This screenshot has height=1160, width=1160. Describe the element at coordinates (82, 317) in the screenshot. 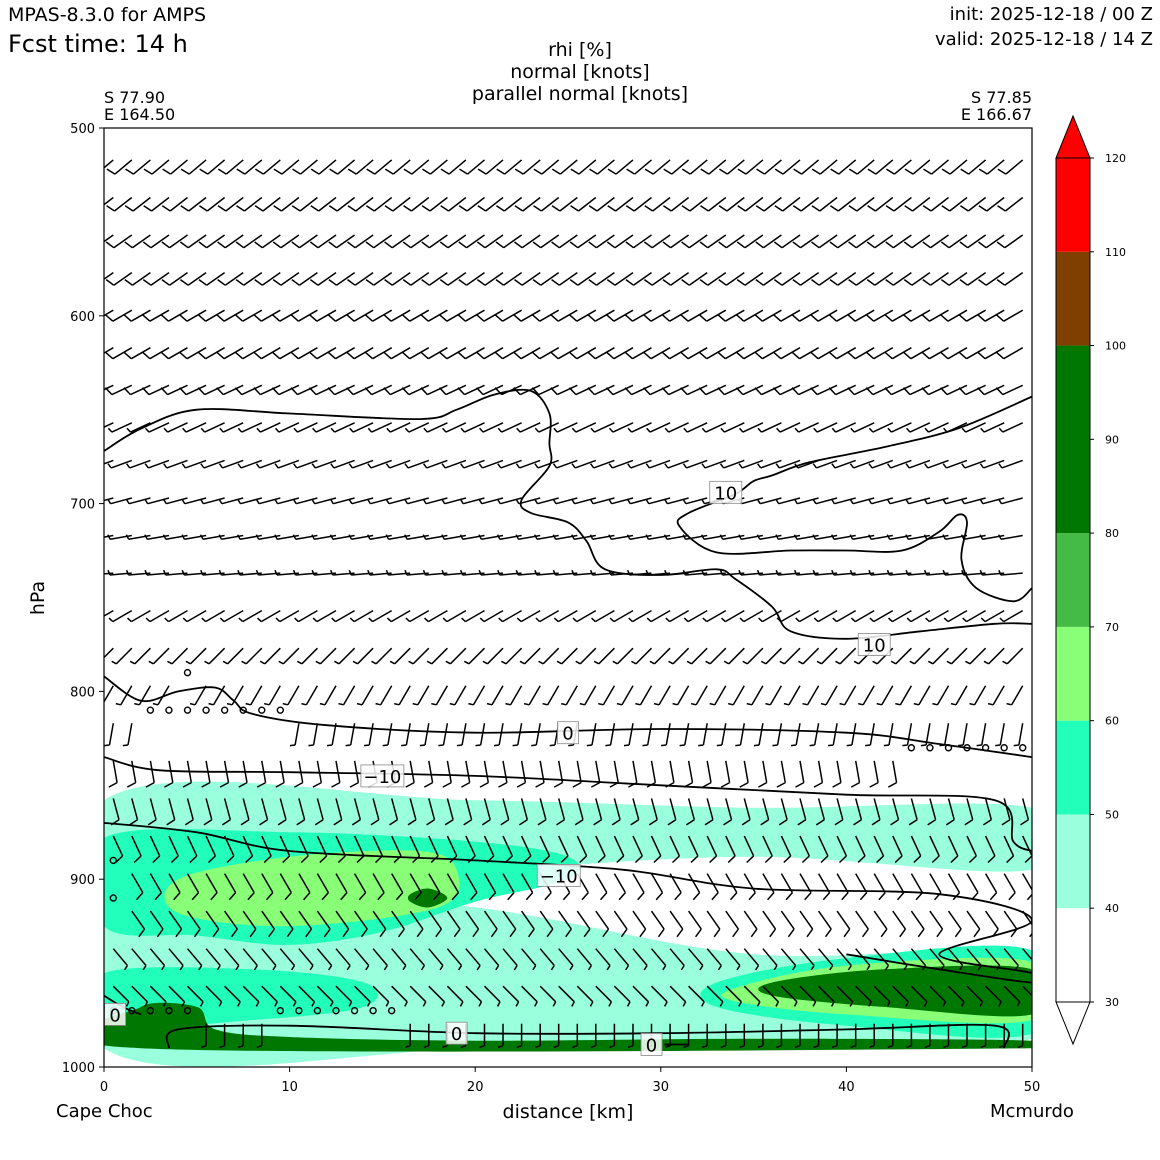

I see `y-tick-label: 600` at that location.